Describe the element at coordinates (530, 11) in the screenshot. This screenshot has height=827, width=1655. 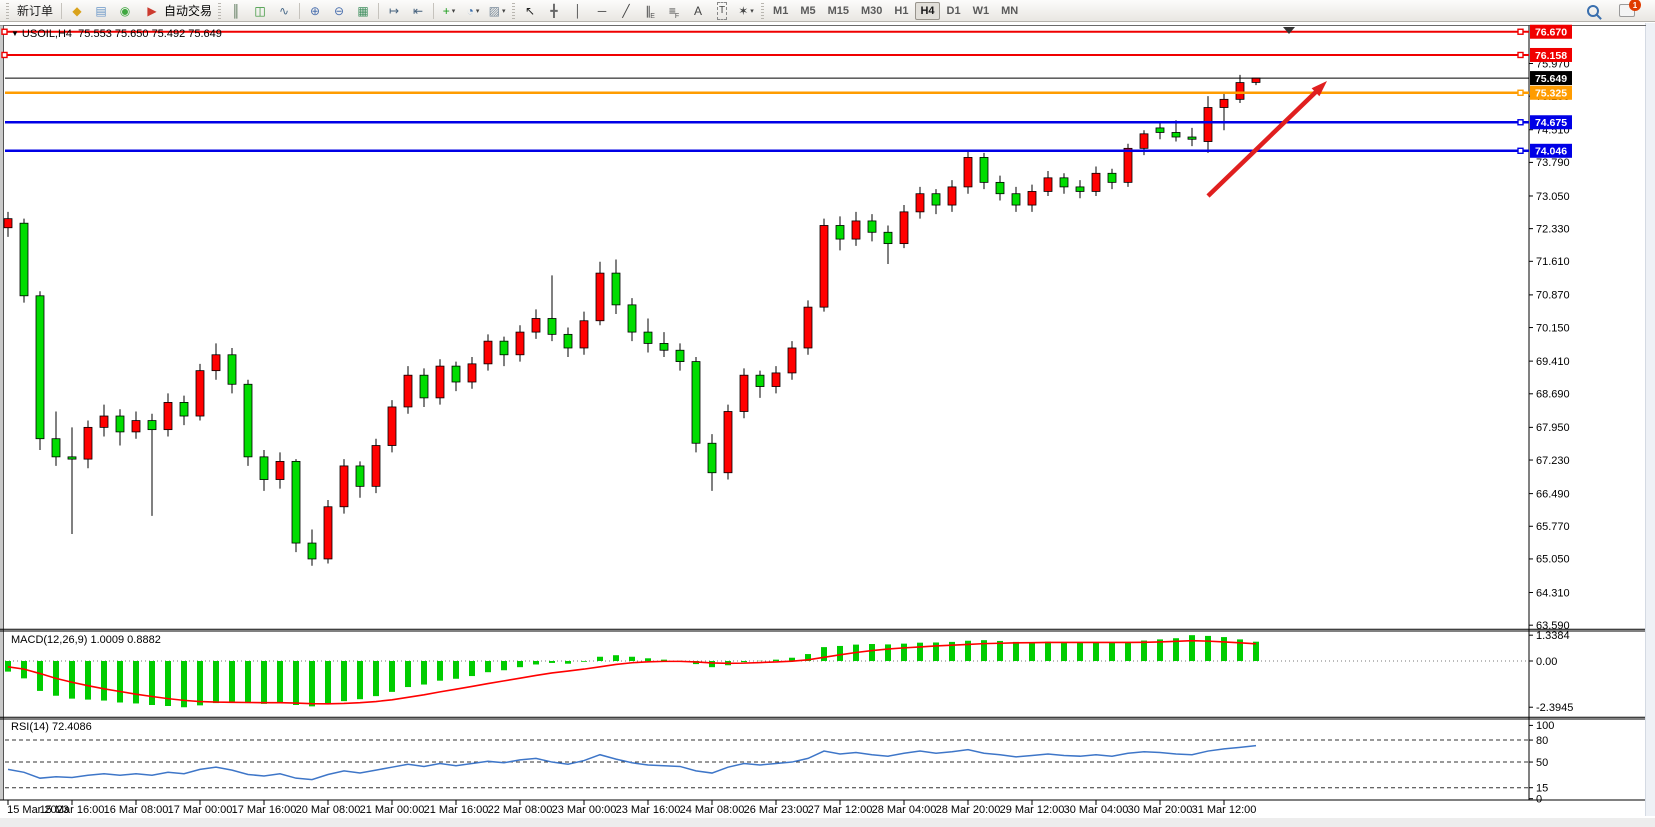
I see `cursor-icon: ↖` at that location.